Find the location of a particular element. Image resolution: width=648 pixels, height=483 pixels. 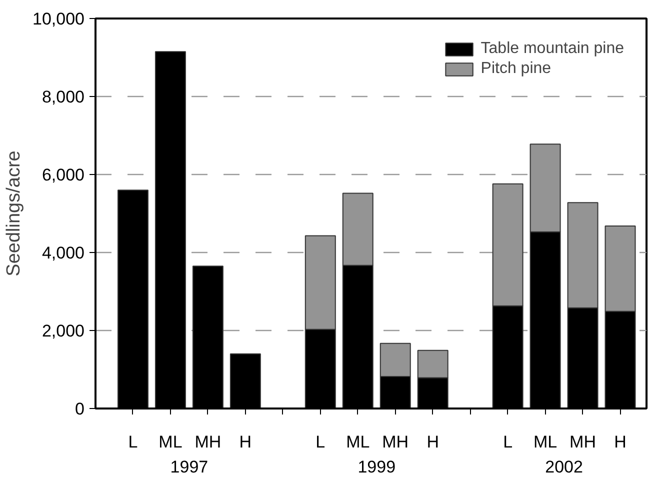

legend-label: Table mountain pine is located at coordinates (552, 49).